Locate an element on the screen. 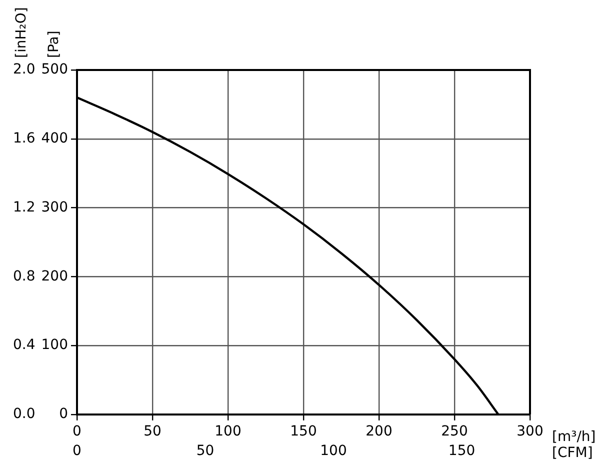 The image size is (602, 468). y-tick-label: 500 is located at coordinates (54, 70).